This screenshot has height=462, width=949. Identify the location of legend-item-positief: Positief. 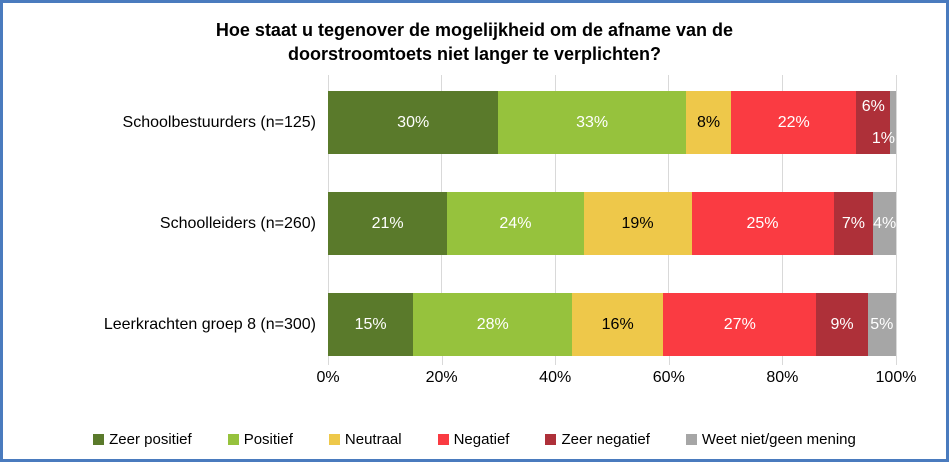
(260, 439).